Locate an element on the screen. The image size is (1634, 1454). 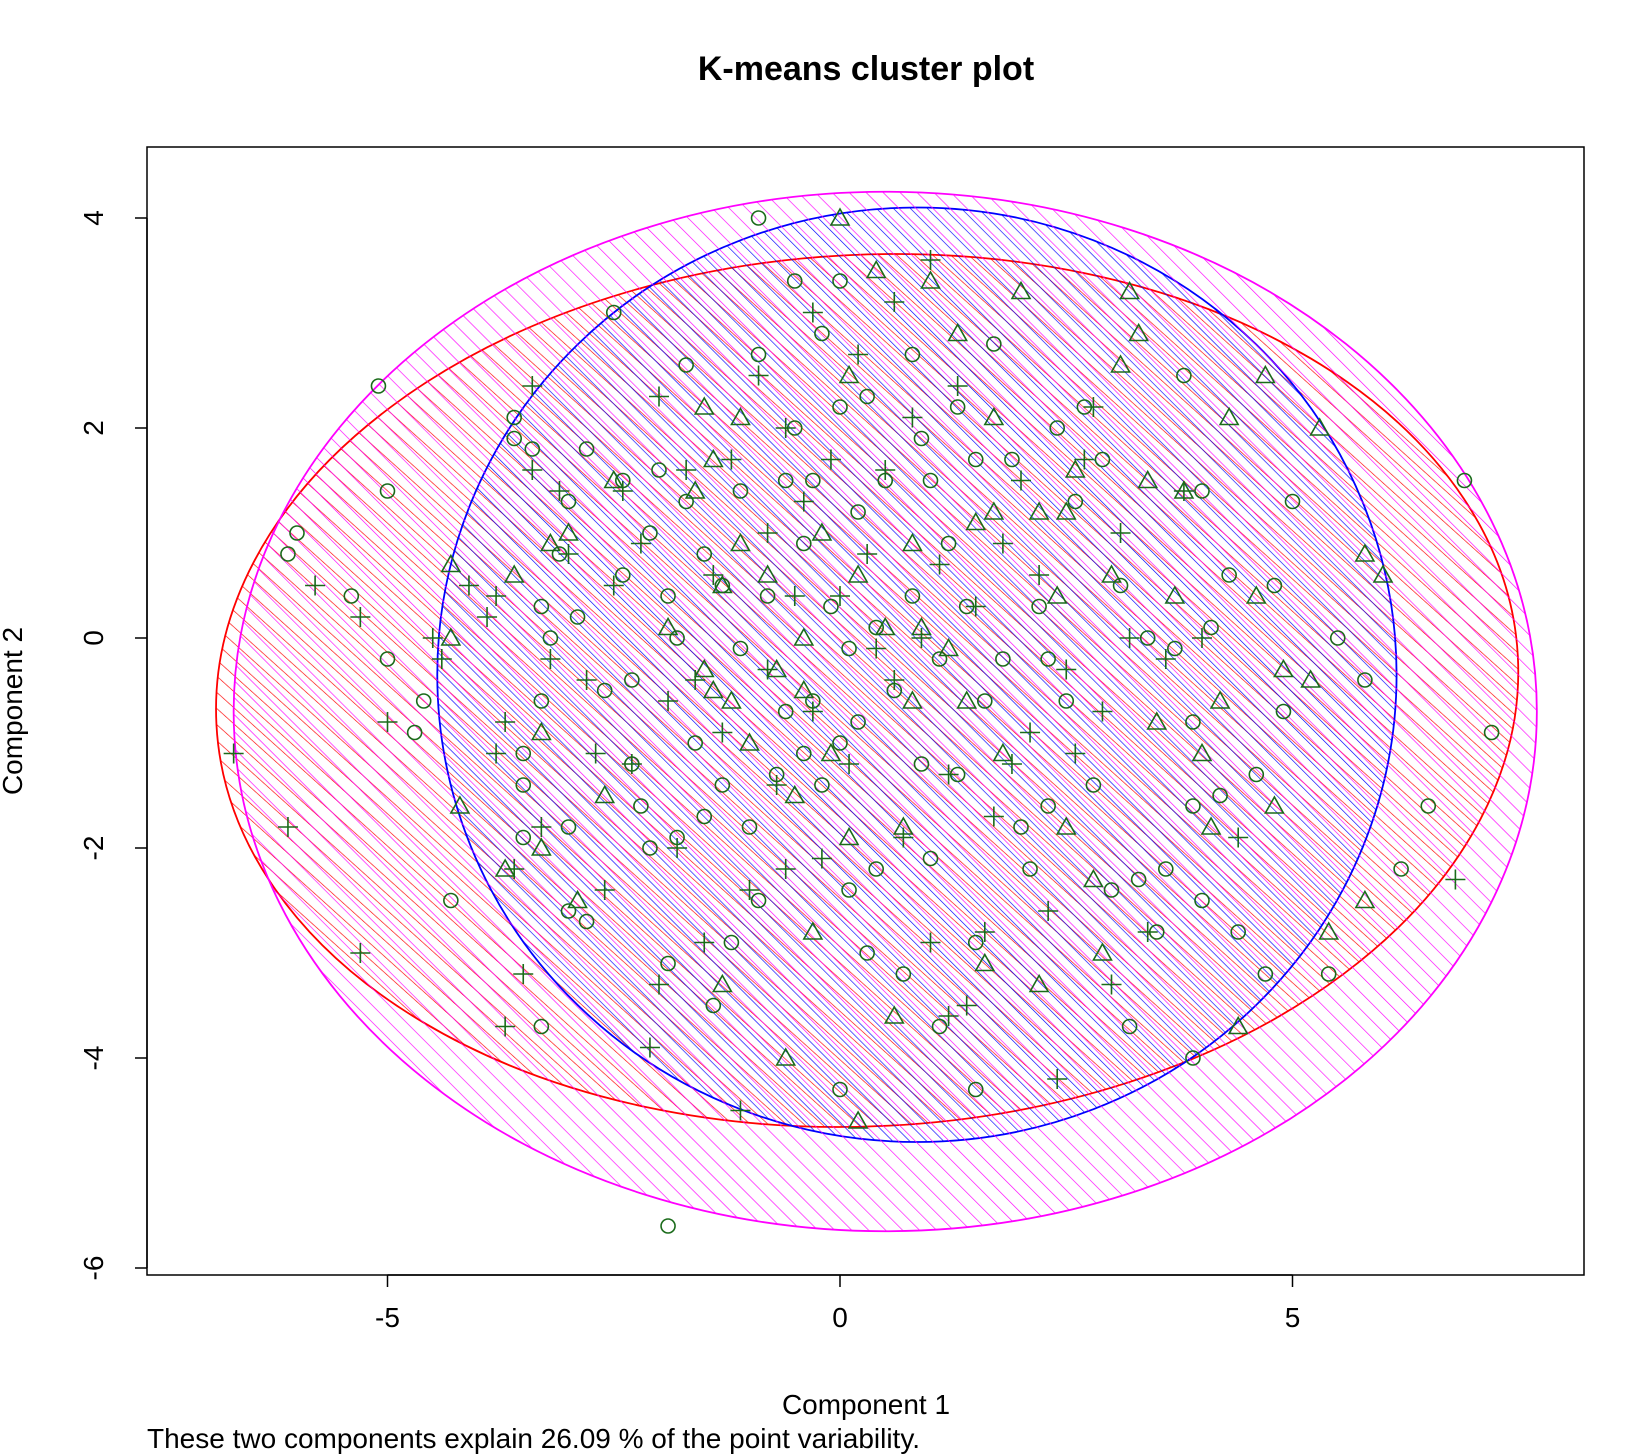
y-tick-label: -6 is located at coordinates (93, 1268).